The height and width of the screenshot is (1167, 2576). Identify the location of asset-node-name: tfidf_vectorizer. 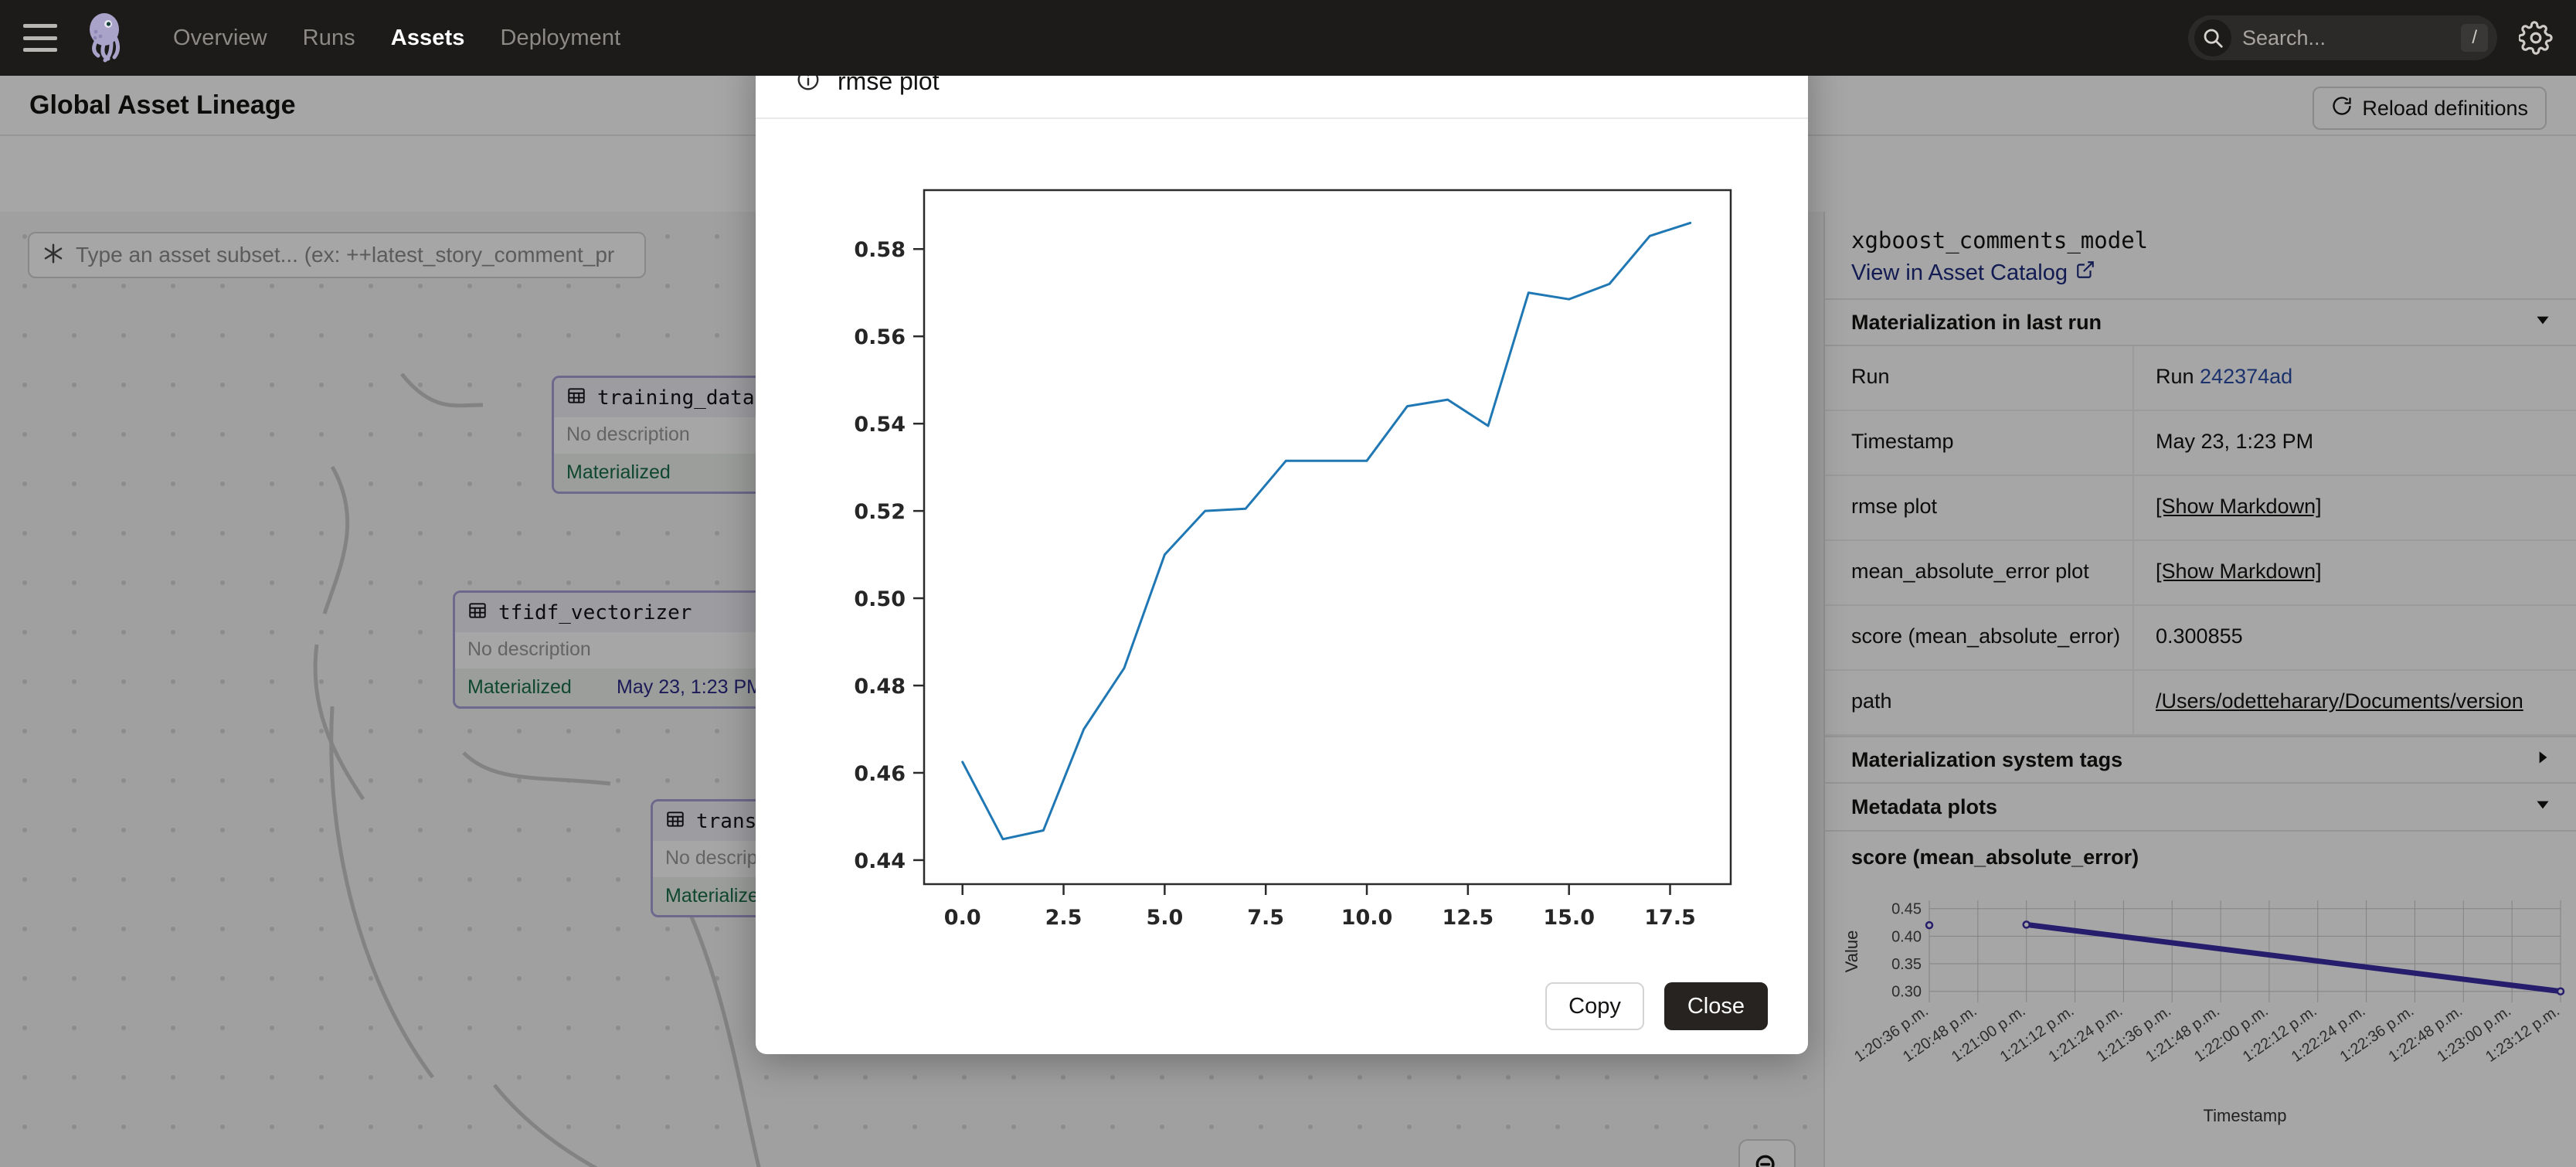
(595, 612).